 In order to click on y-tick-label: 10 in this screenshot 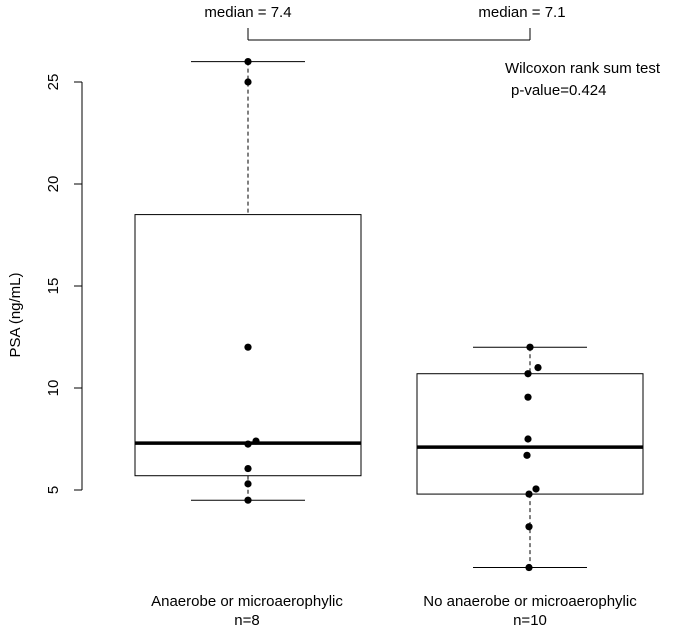, I will do `click(53, 388)`.